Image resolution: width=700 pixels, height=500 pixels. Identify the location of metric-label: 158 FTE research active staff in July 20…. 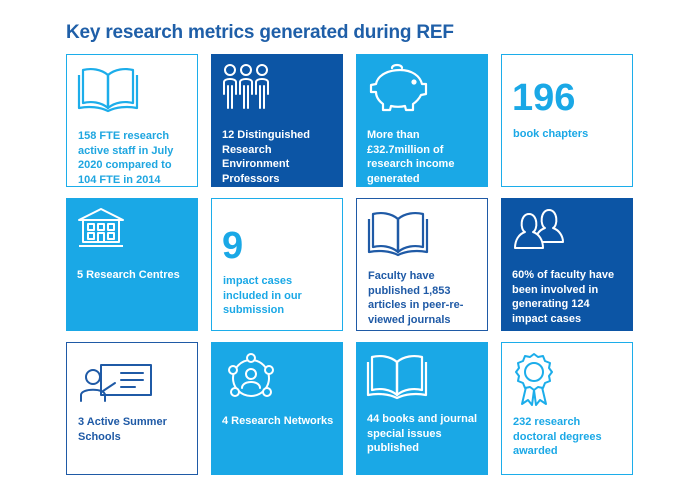
(126, 158).